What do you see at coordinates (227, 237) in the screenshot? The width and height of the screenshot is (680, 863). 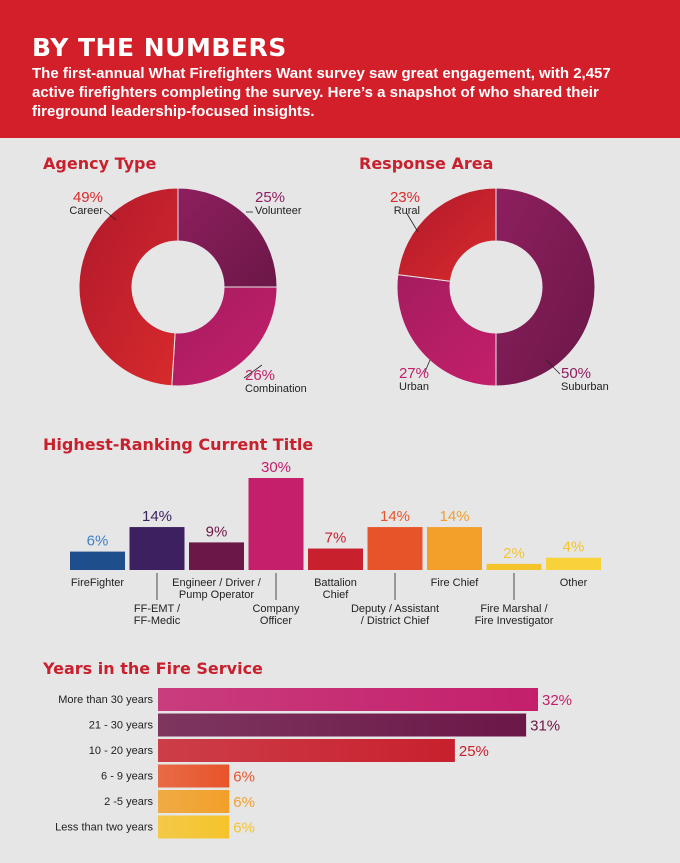 I see `agency-slice-volunteer` at bounding box center [227, 237].